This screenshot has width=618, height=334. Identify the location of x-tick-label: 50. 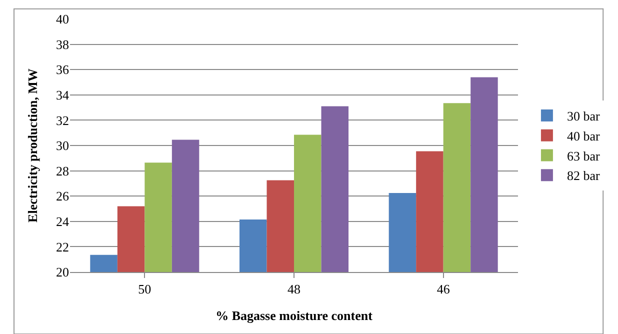
(145, 289).